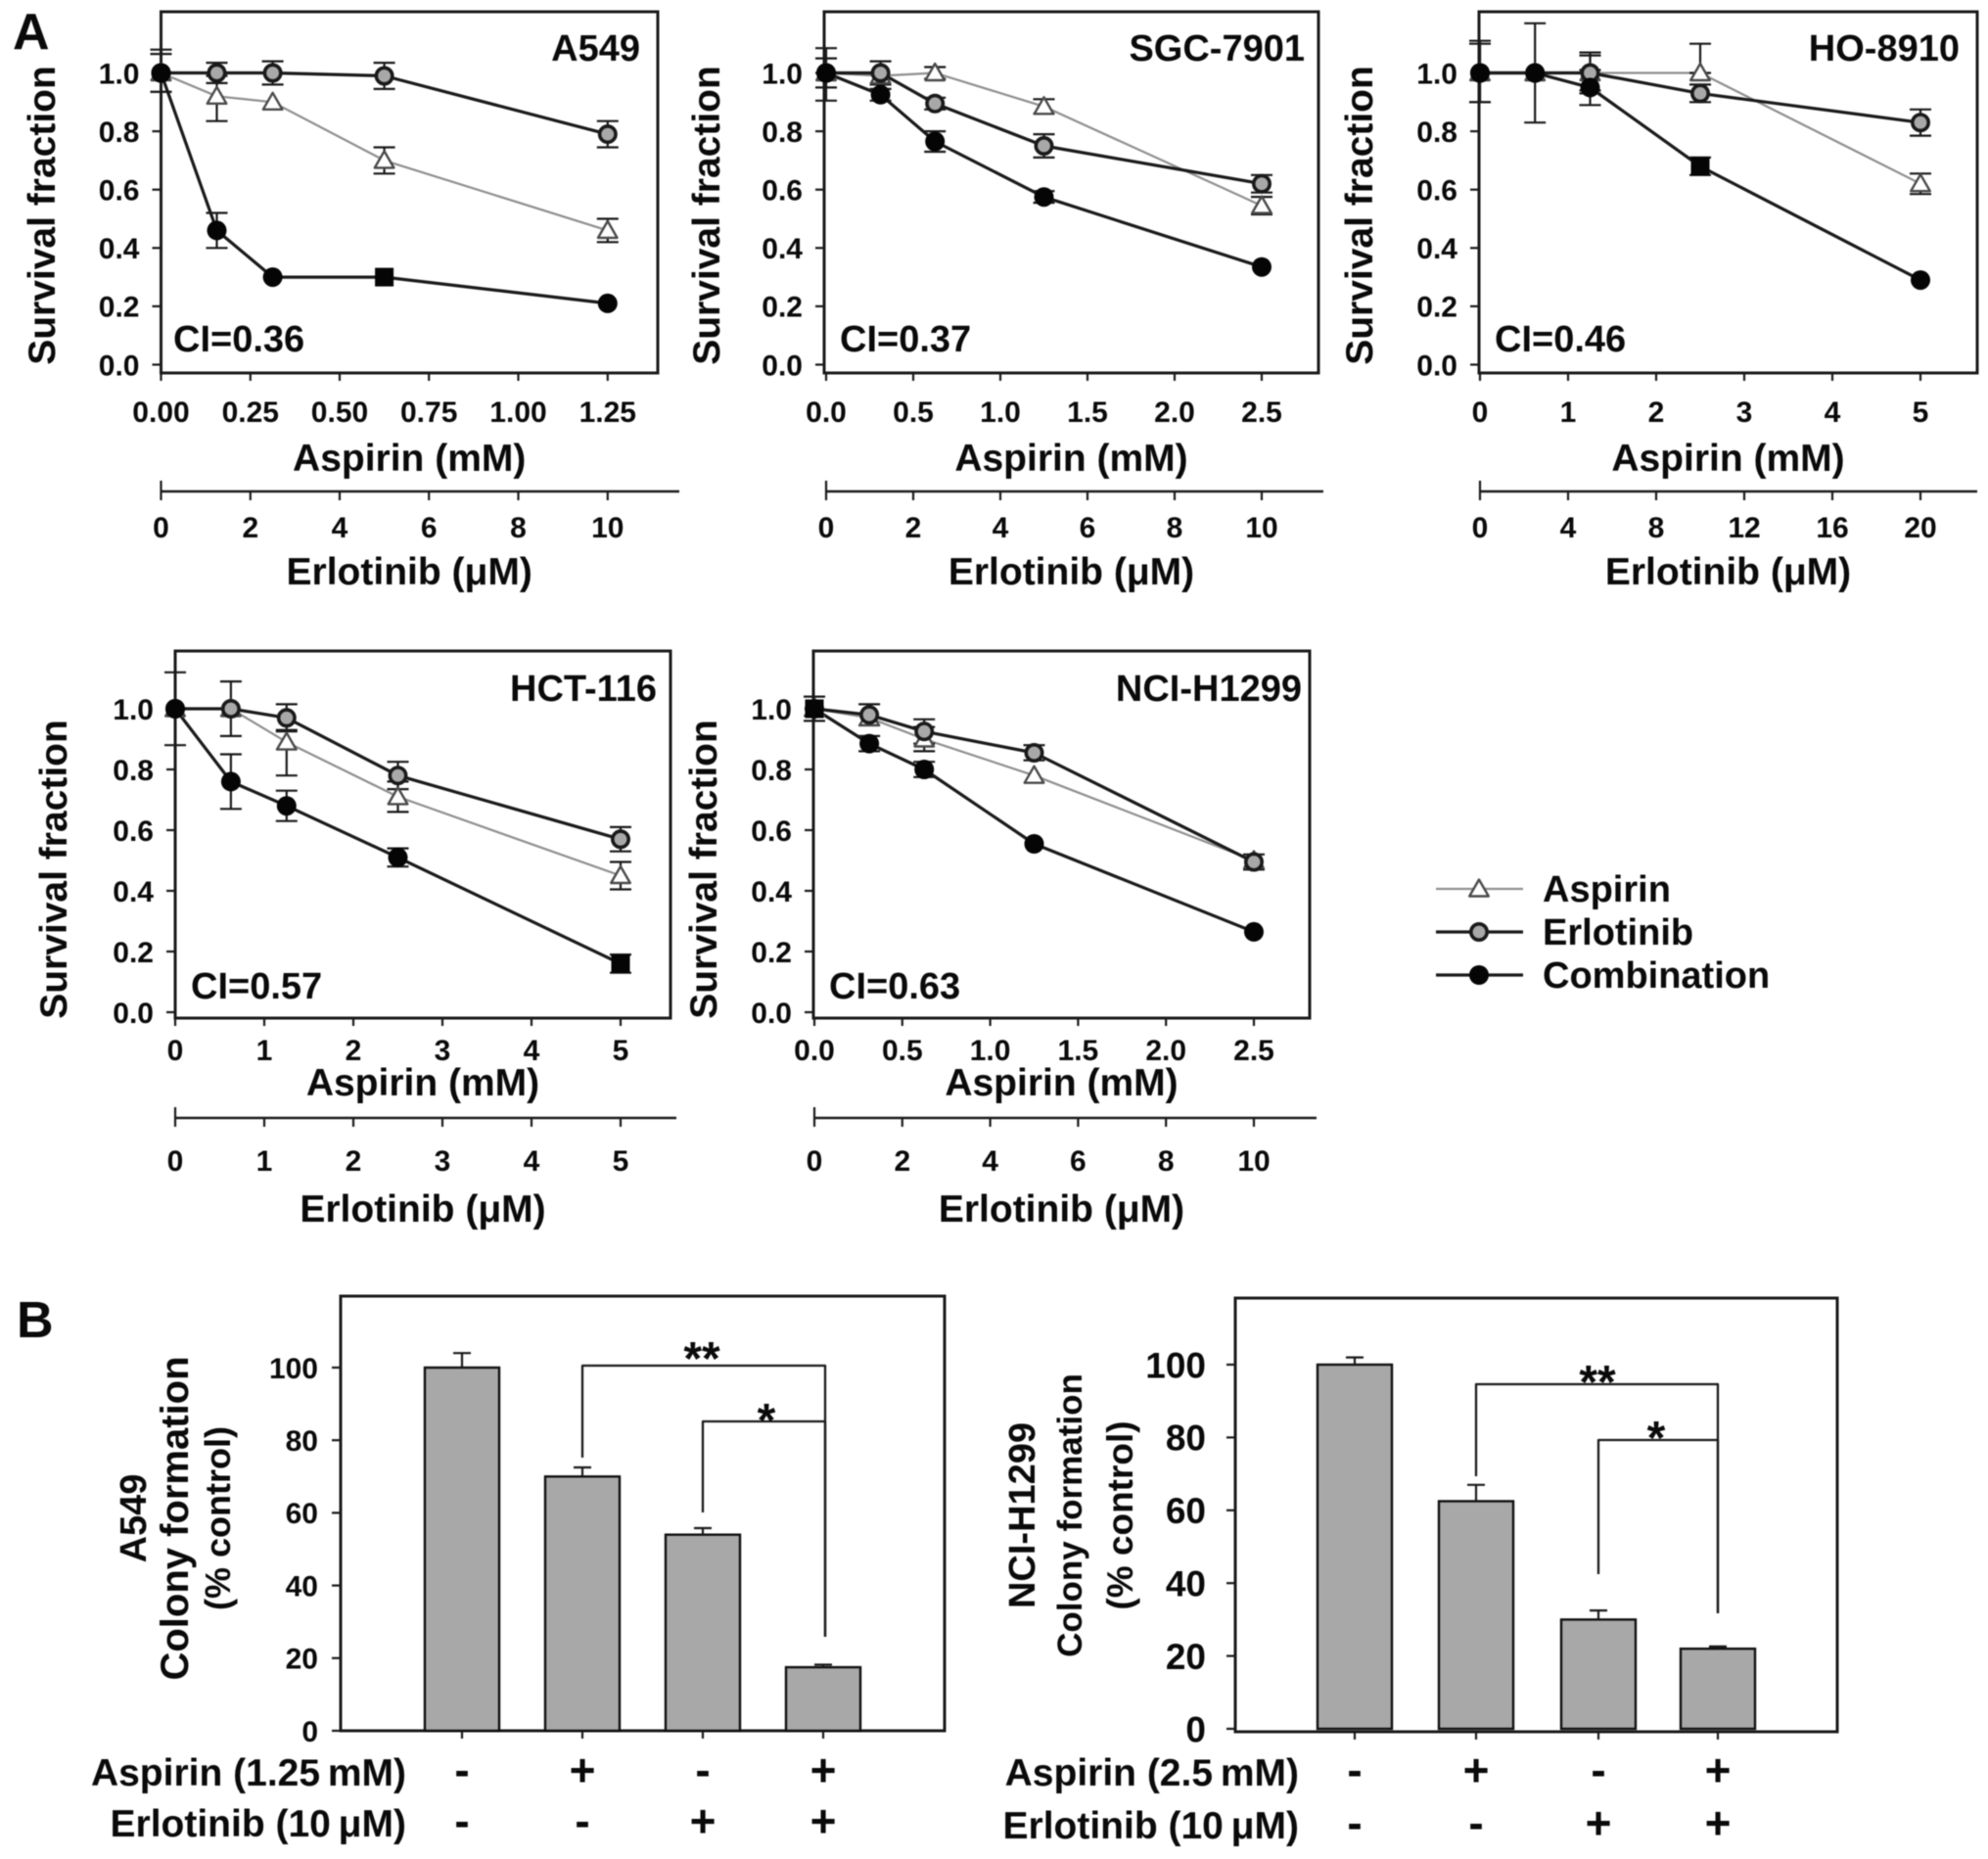 The image size is (1988, 1859). What do you see at coordinates (1217, 49) in the screenshot?
I see `svg-text: SGC-7901` at bounding box center [1217, 49].